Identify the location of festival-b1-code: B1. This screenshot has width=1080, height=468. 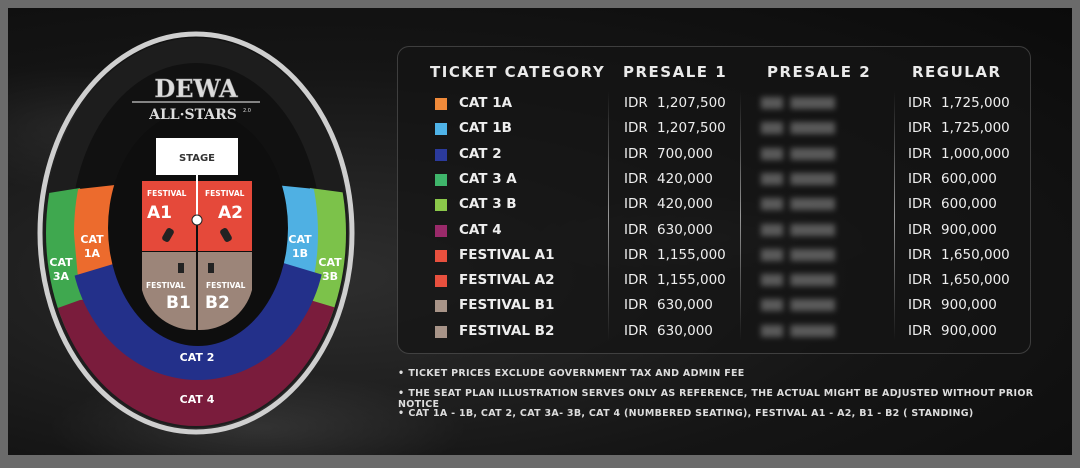
(178, 303).